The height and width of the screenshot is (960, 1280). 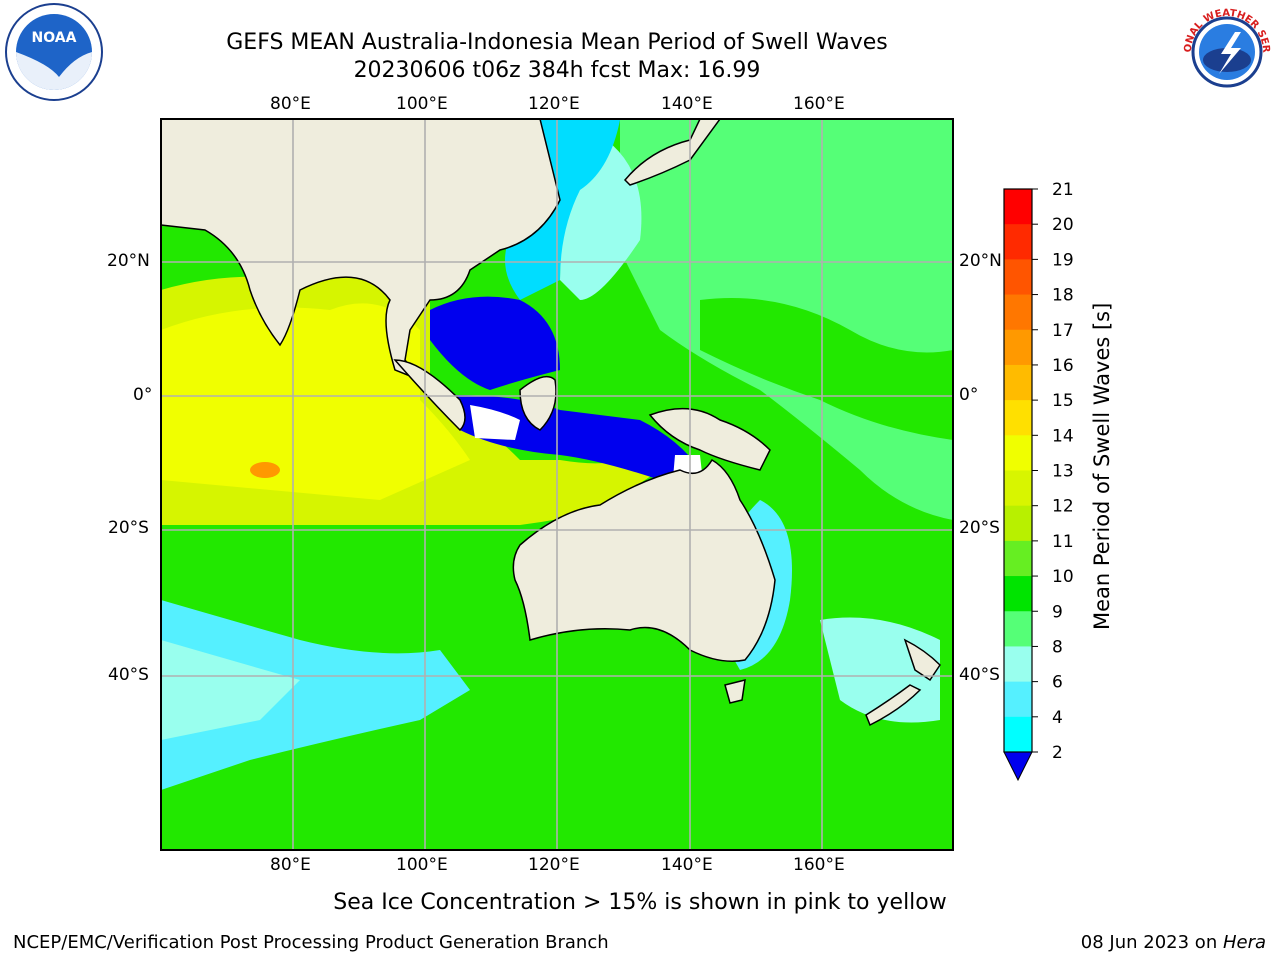 I want to click on colorbar-tick-label: 15, so click(x=1063, y=401).